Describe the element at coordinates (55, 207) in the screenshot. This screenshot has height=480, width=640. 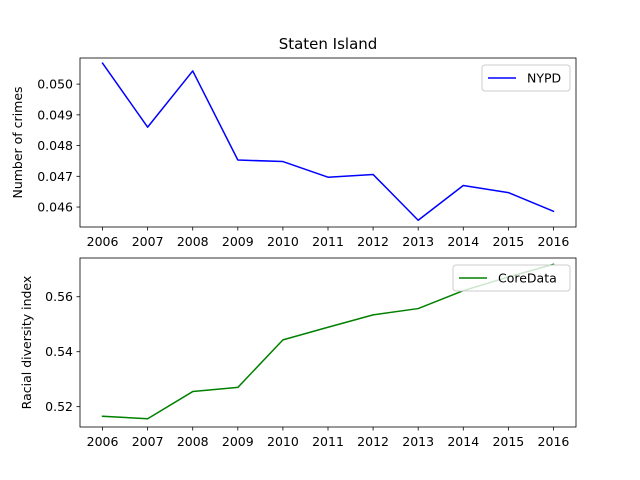
I see `y-tick-label: 0.046` at that location.